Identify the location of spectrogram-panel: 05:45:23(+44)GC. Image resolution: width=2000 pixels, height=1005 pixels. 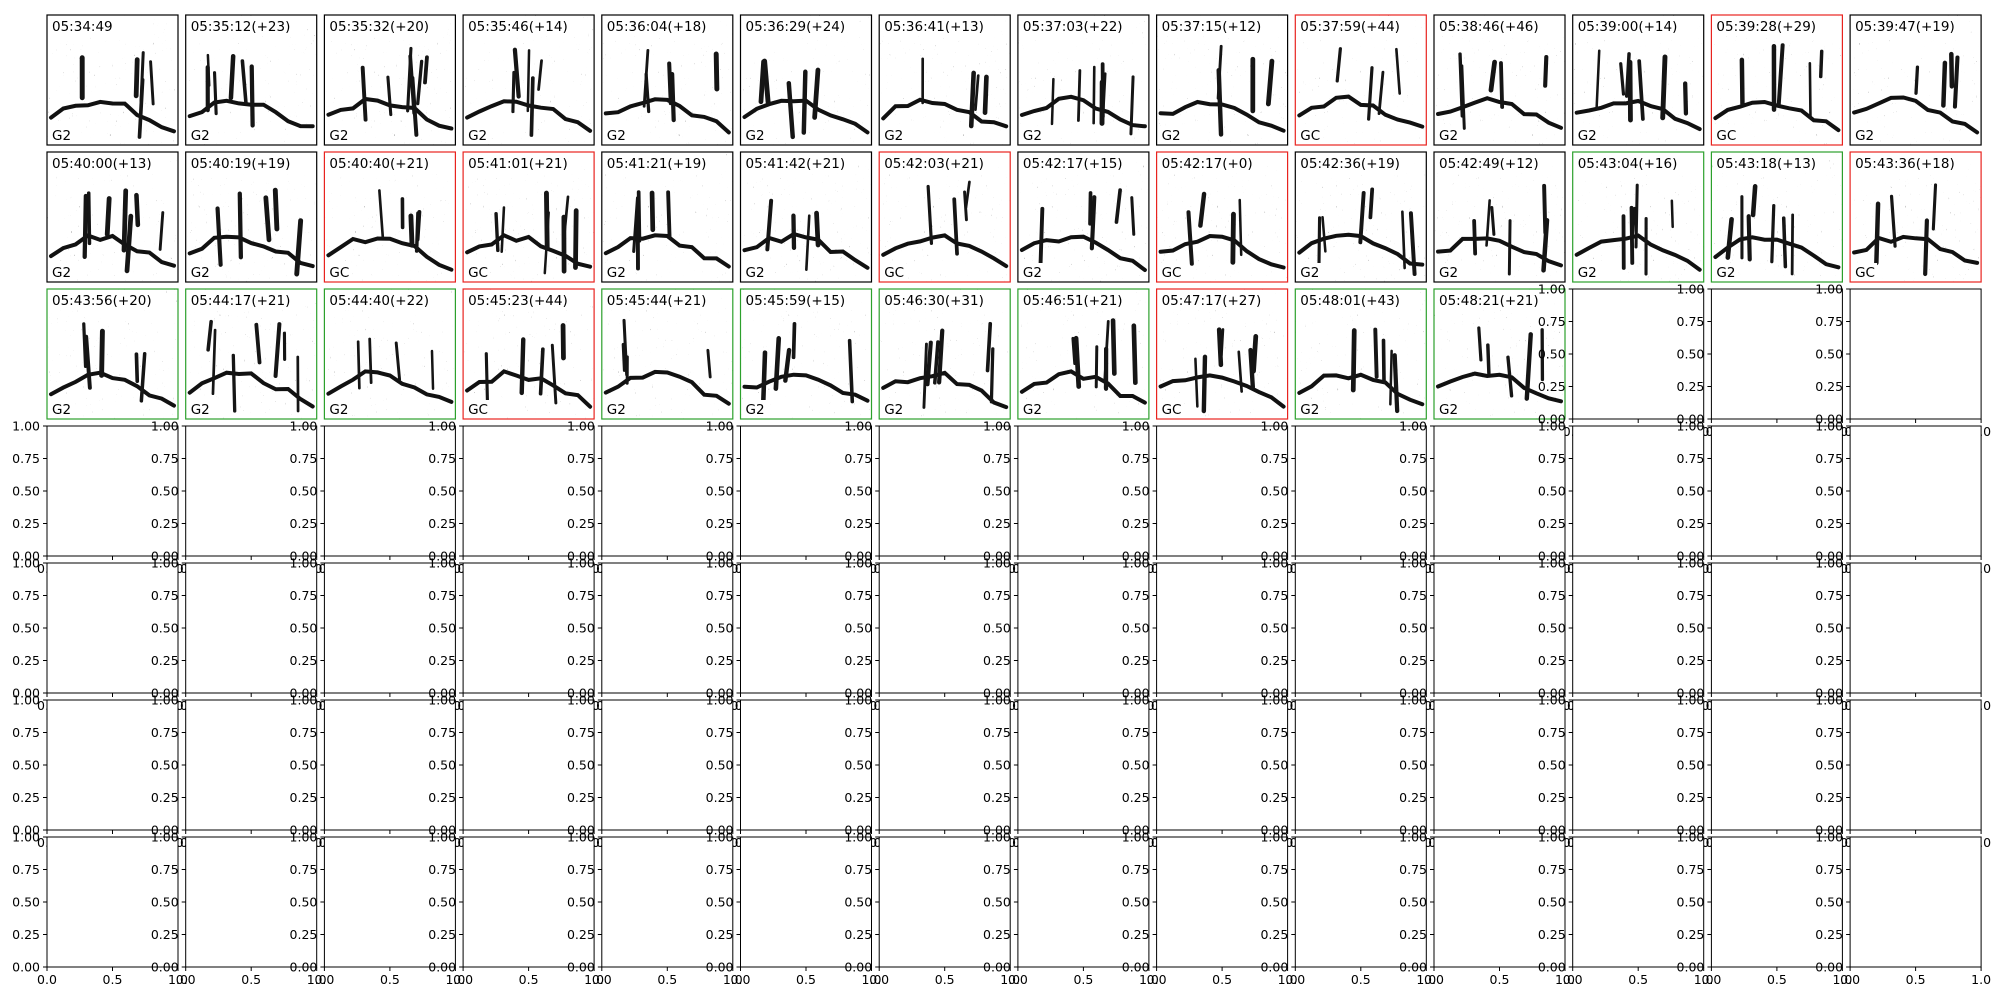
(528, 354).